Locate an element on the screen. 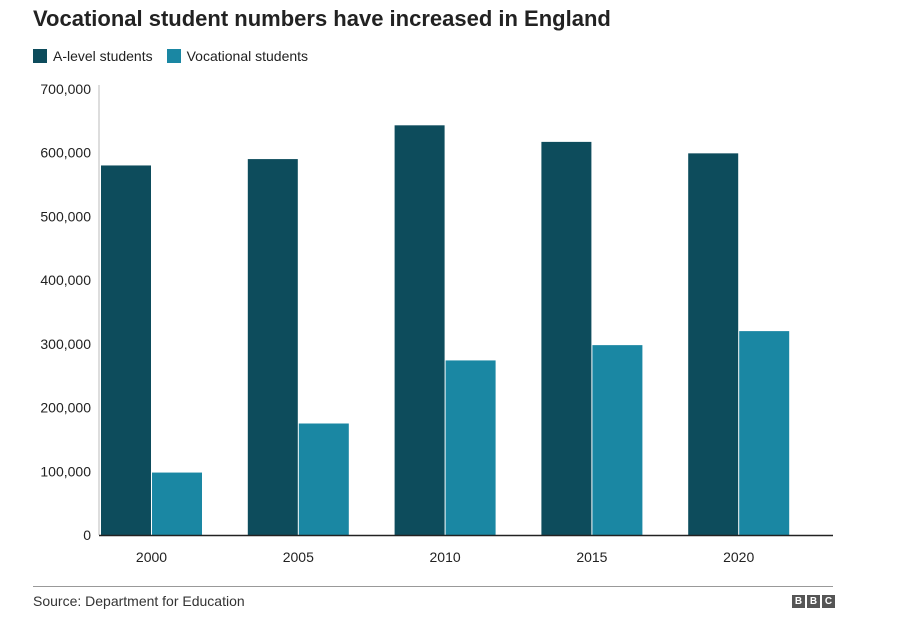 The height and width of the screenshot is (620, 906). y-tick-label: 700,000 is located at coordinates (65, 89).